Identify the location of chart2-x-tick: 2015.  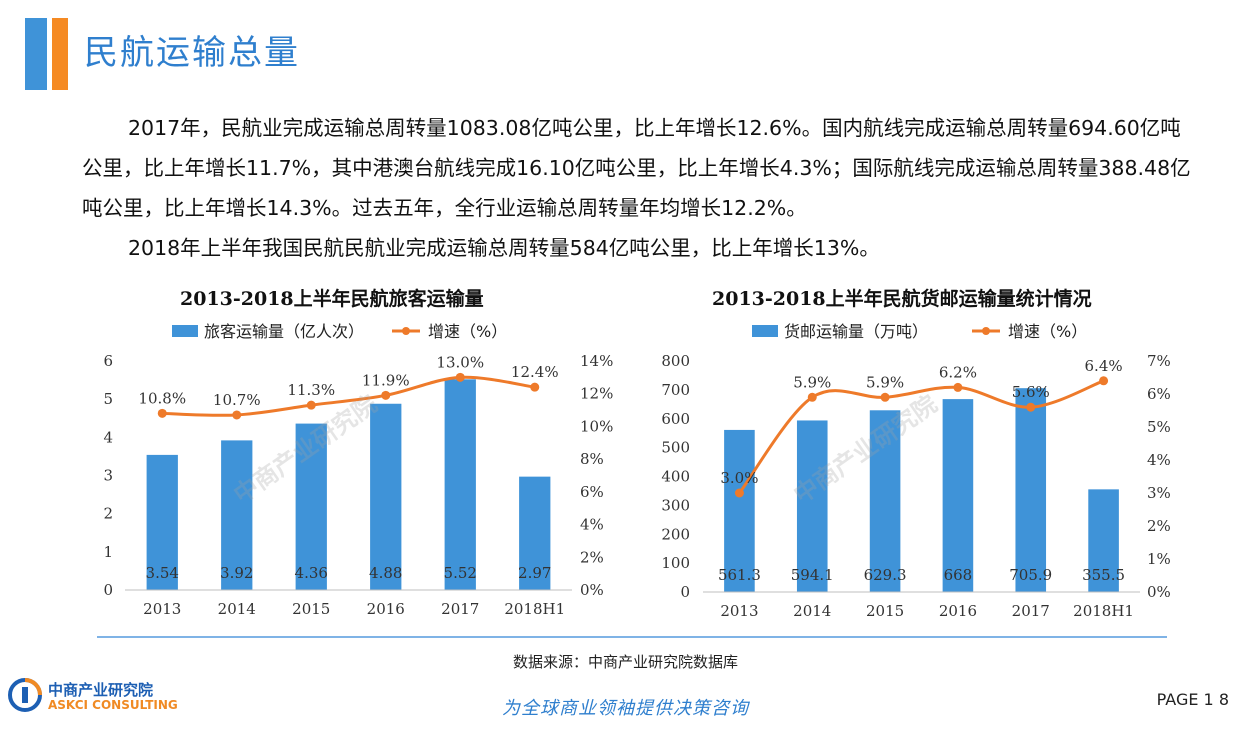
(885, 611).